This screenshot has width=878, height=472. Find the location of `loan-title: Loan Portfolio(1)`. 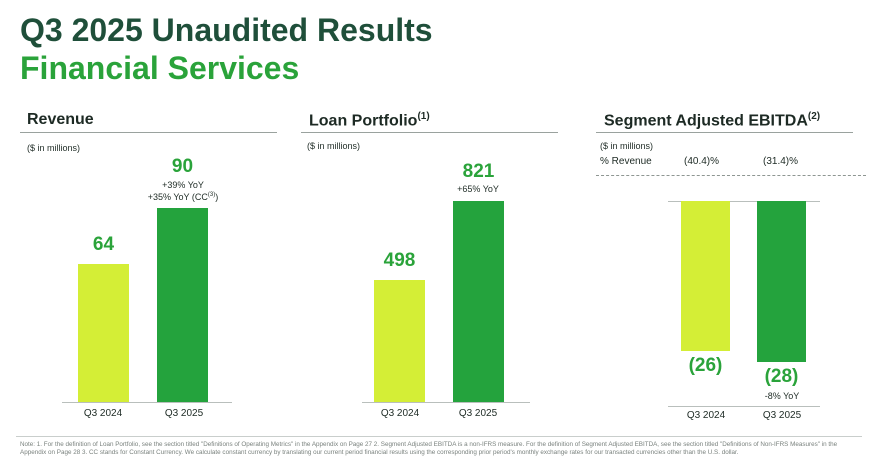

loan-title: Loan Portfolio(1) is located at coordinates (369, 120).